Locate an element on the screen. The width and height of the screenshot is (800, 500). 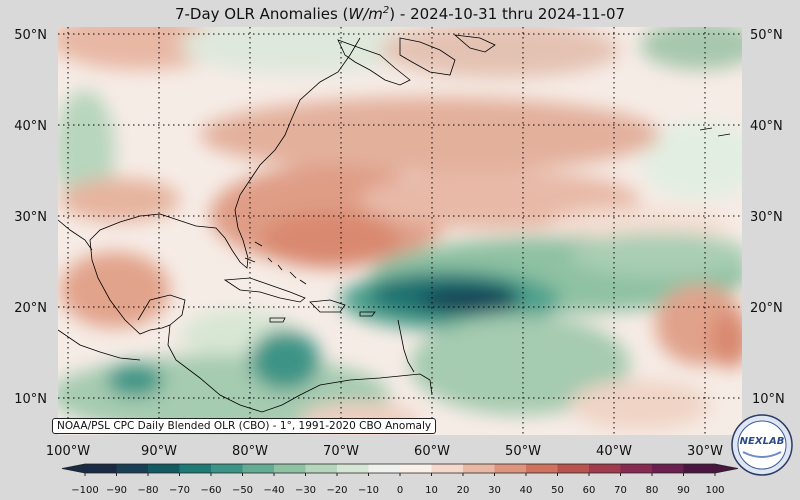
colorbar-tick-label: 90 is located at coordinates (683, 490).